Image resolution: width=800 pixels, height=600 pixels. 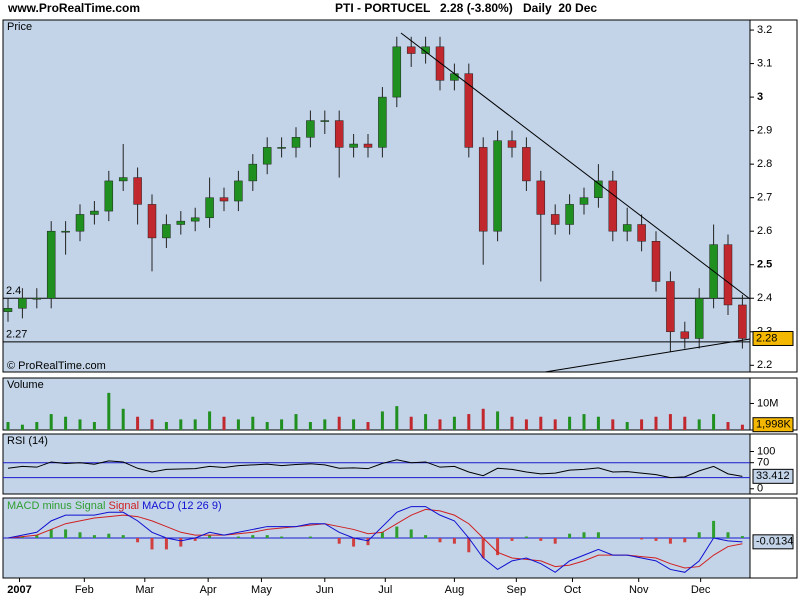 What do you see at coordinates (13, 291) in the screenshot?
I see `level-label: 2.4` at bounding box center [13, 291].